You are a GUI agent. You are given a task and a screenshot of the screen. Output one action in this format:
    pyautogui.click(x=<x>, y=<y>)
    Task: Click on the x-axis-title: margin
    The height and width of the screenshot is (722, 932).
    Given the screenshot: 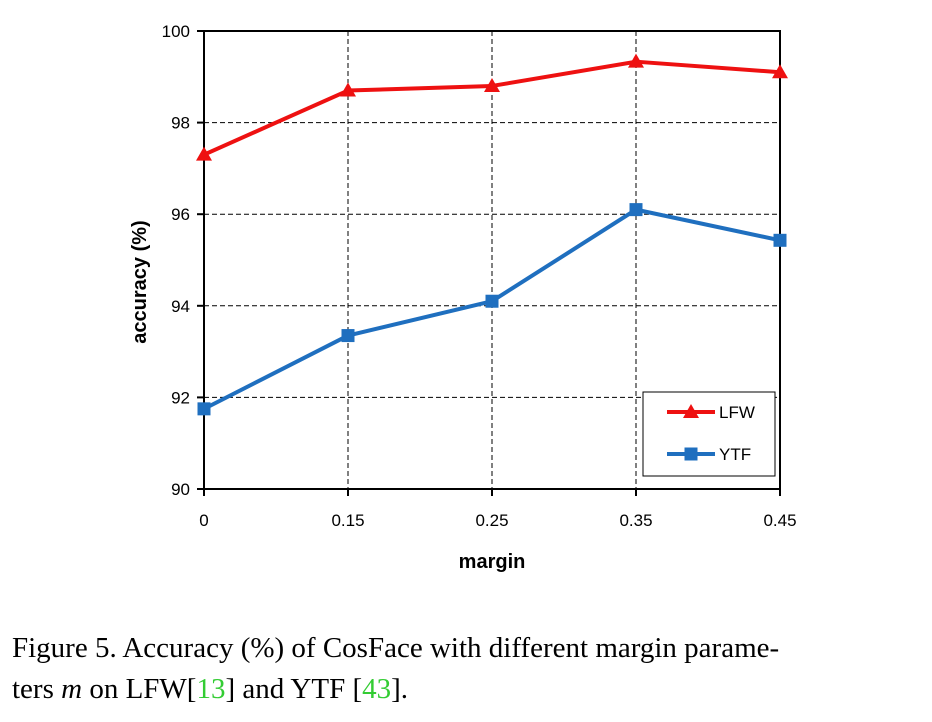 What is the action you would take?
    pyautogui.click(x=492, y=562)
    